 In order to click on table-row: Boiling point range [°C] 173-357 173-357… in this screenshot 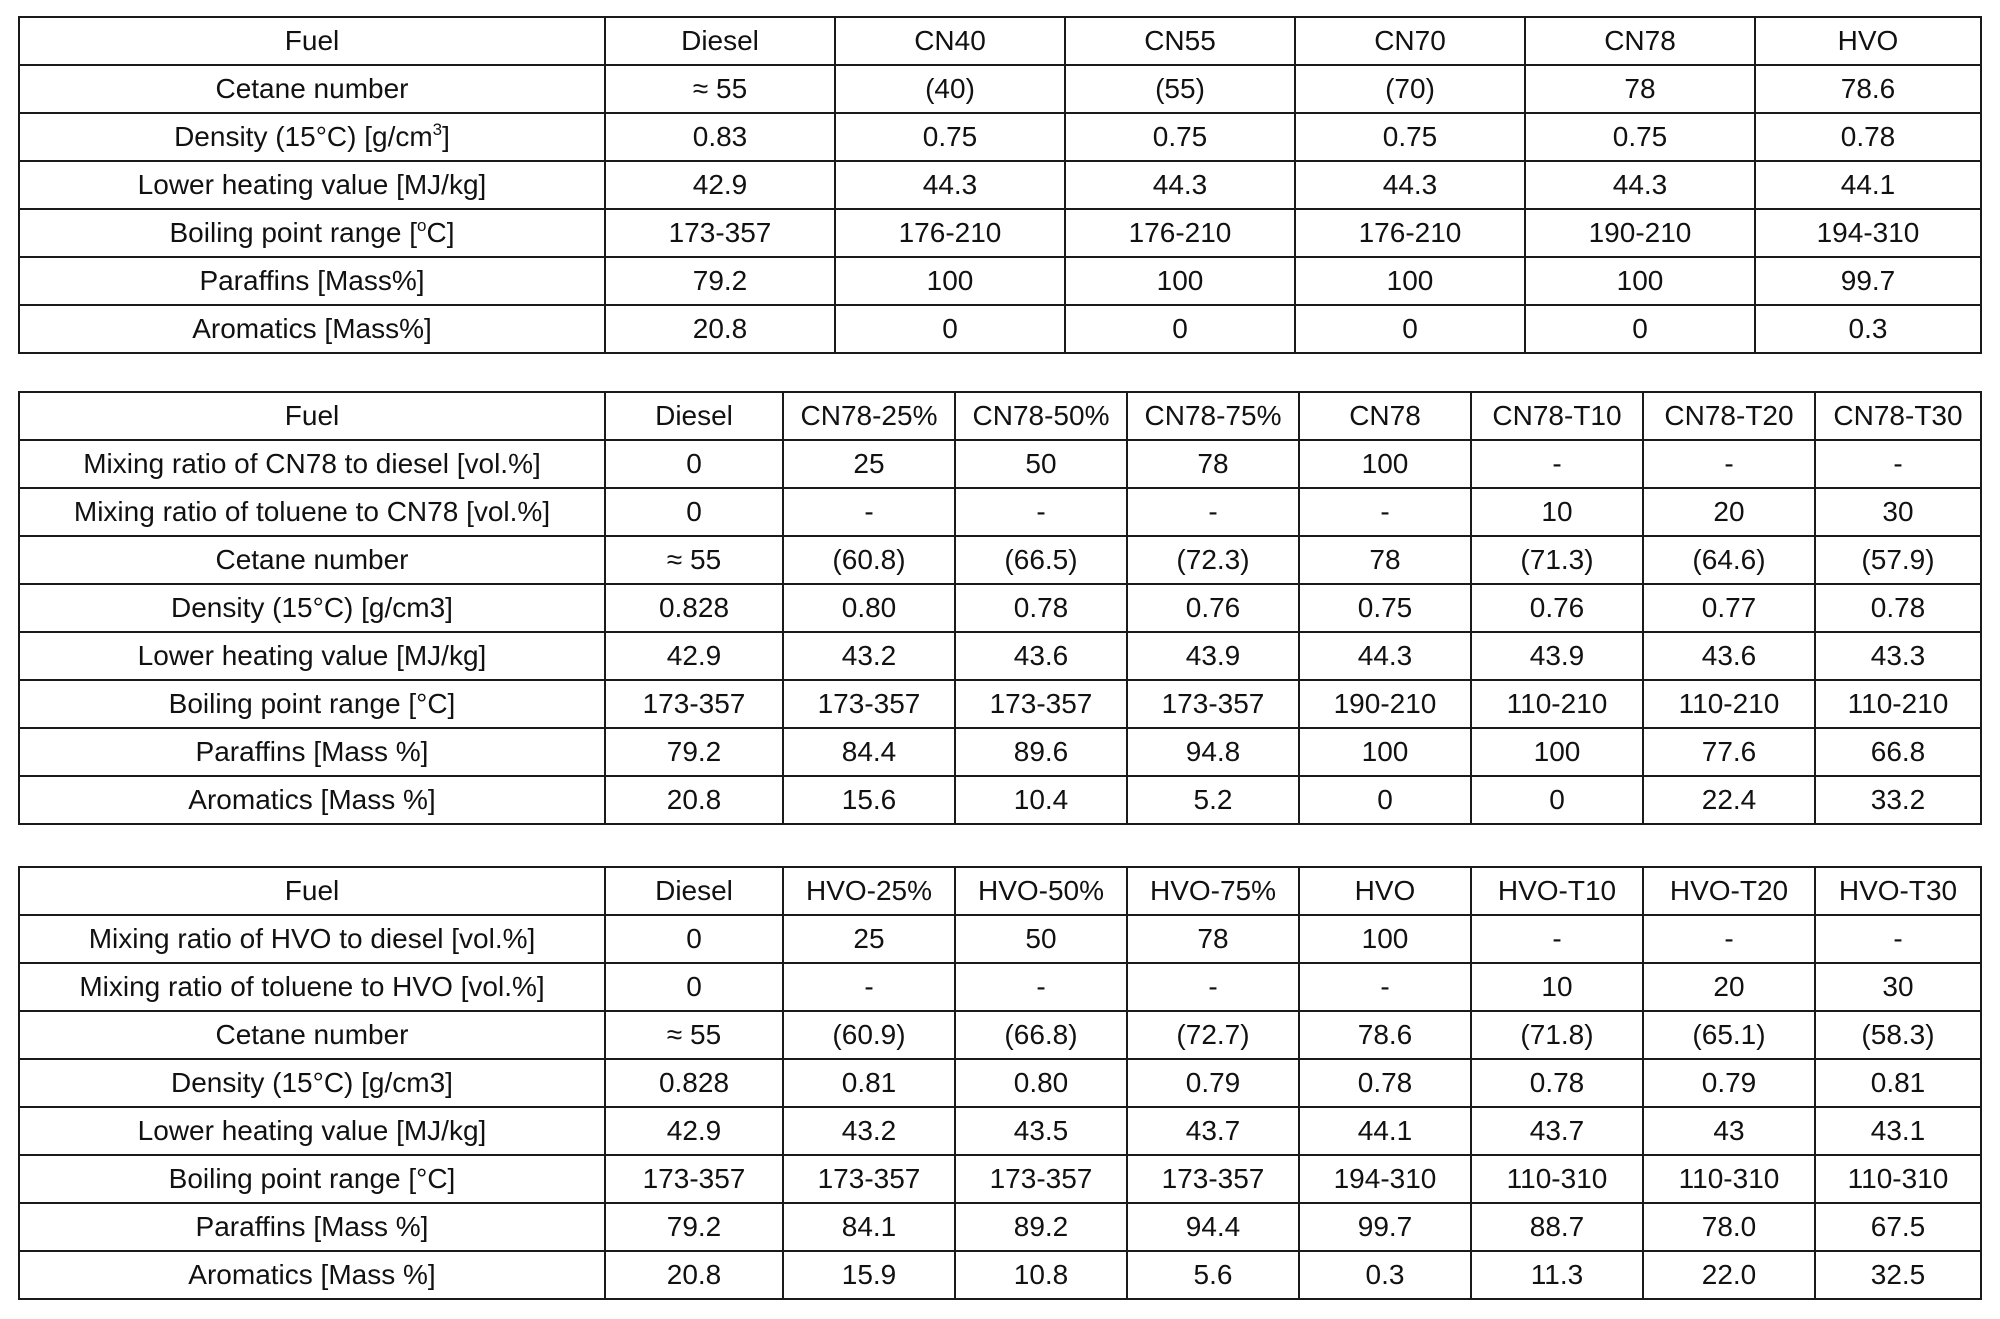, I will do `click(1000, 1179)`.